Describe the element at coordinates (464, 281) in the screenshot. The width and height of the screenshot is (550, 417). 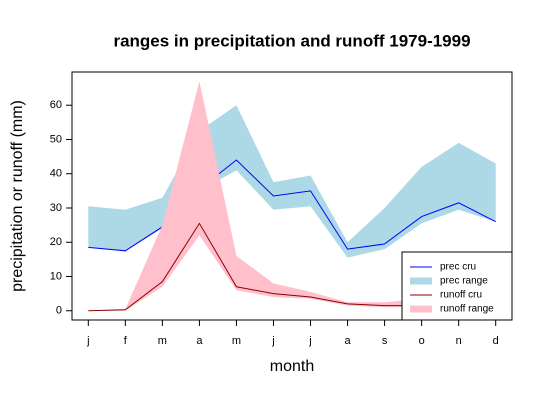
I see `legend-label: prec range` at that location.